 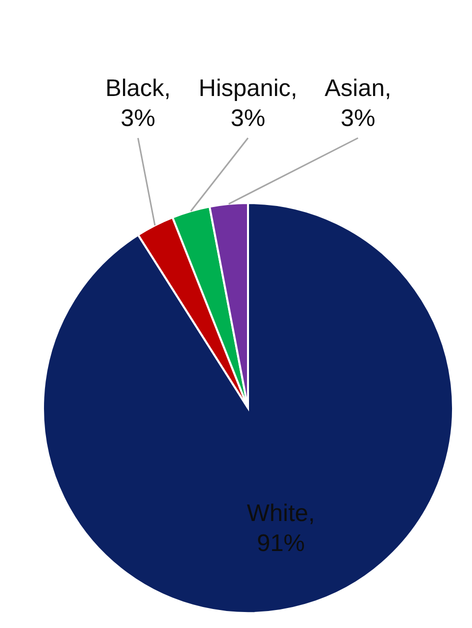 I want to click on slice-label: White, 91%, so click(x=280, y=529).